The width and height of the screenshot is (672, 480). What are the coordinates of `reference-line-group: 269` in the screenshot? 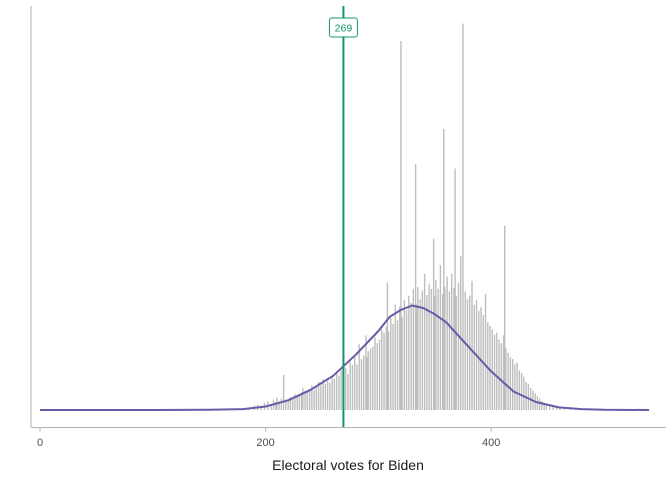 It's located at (343, 216).